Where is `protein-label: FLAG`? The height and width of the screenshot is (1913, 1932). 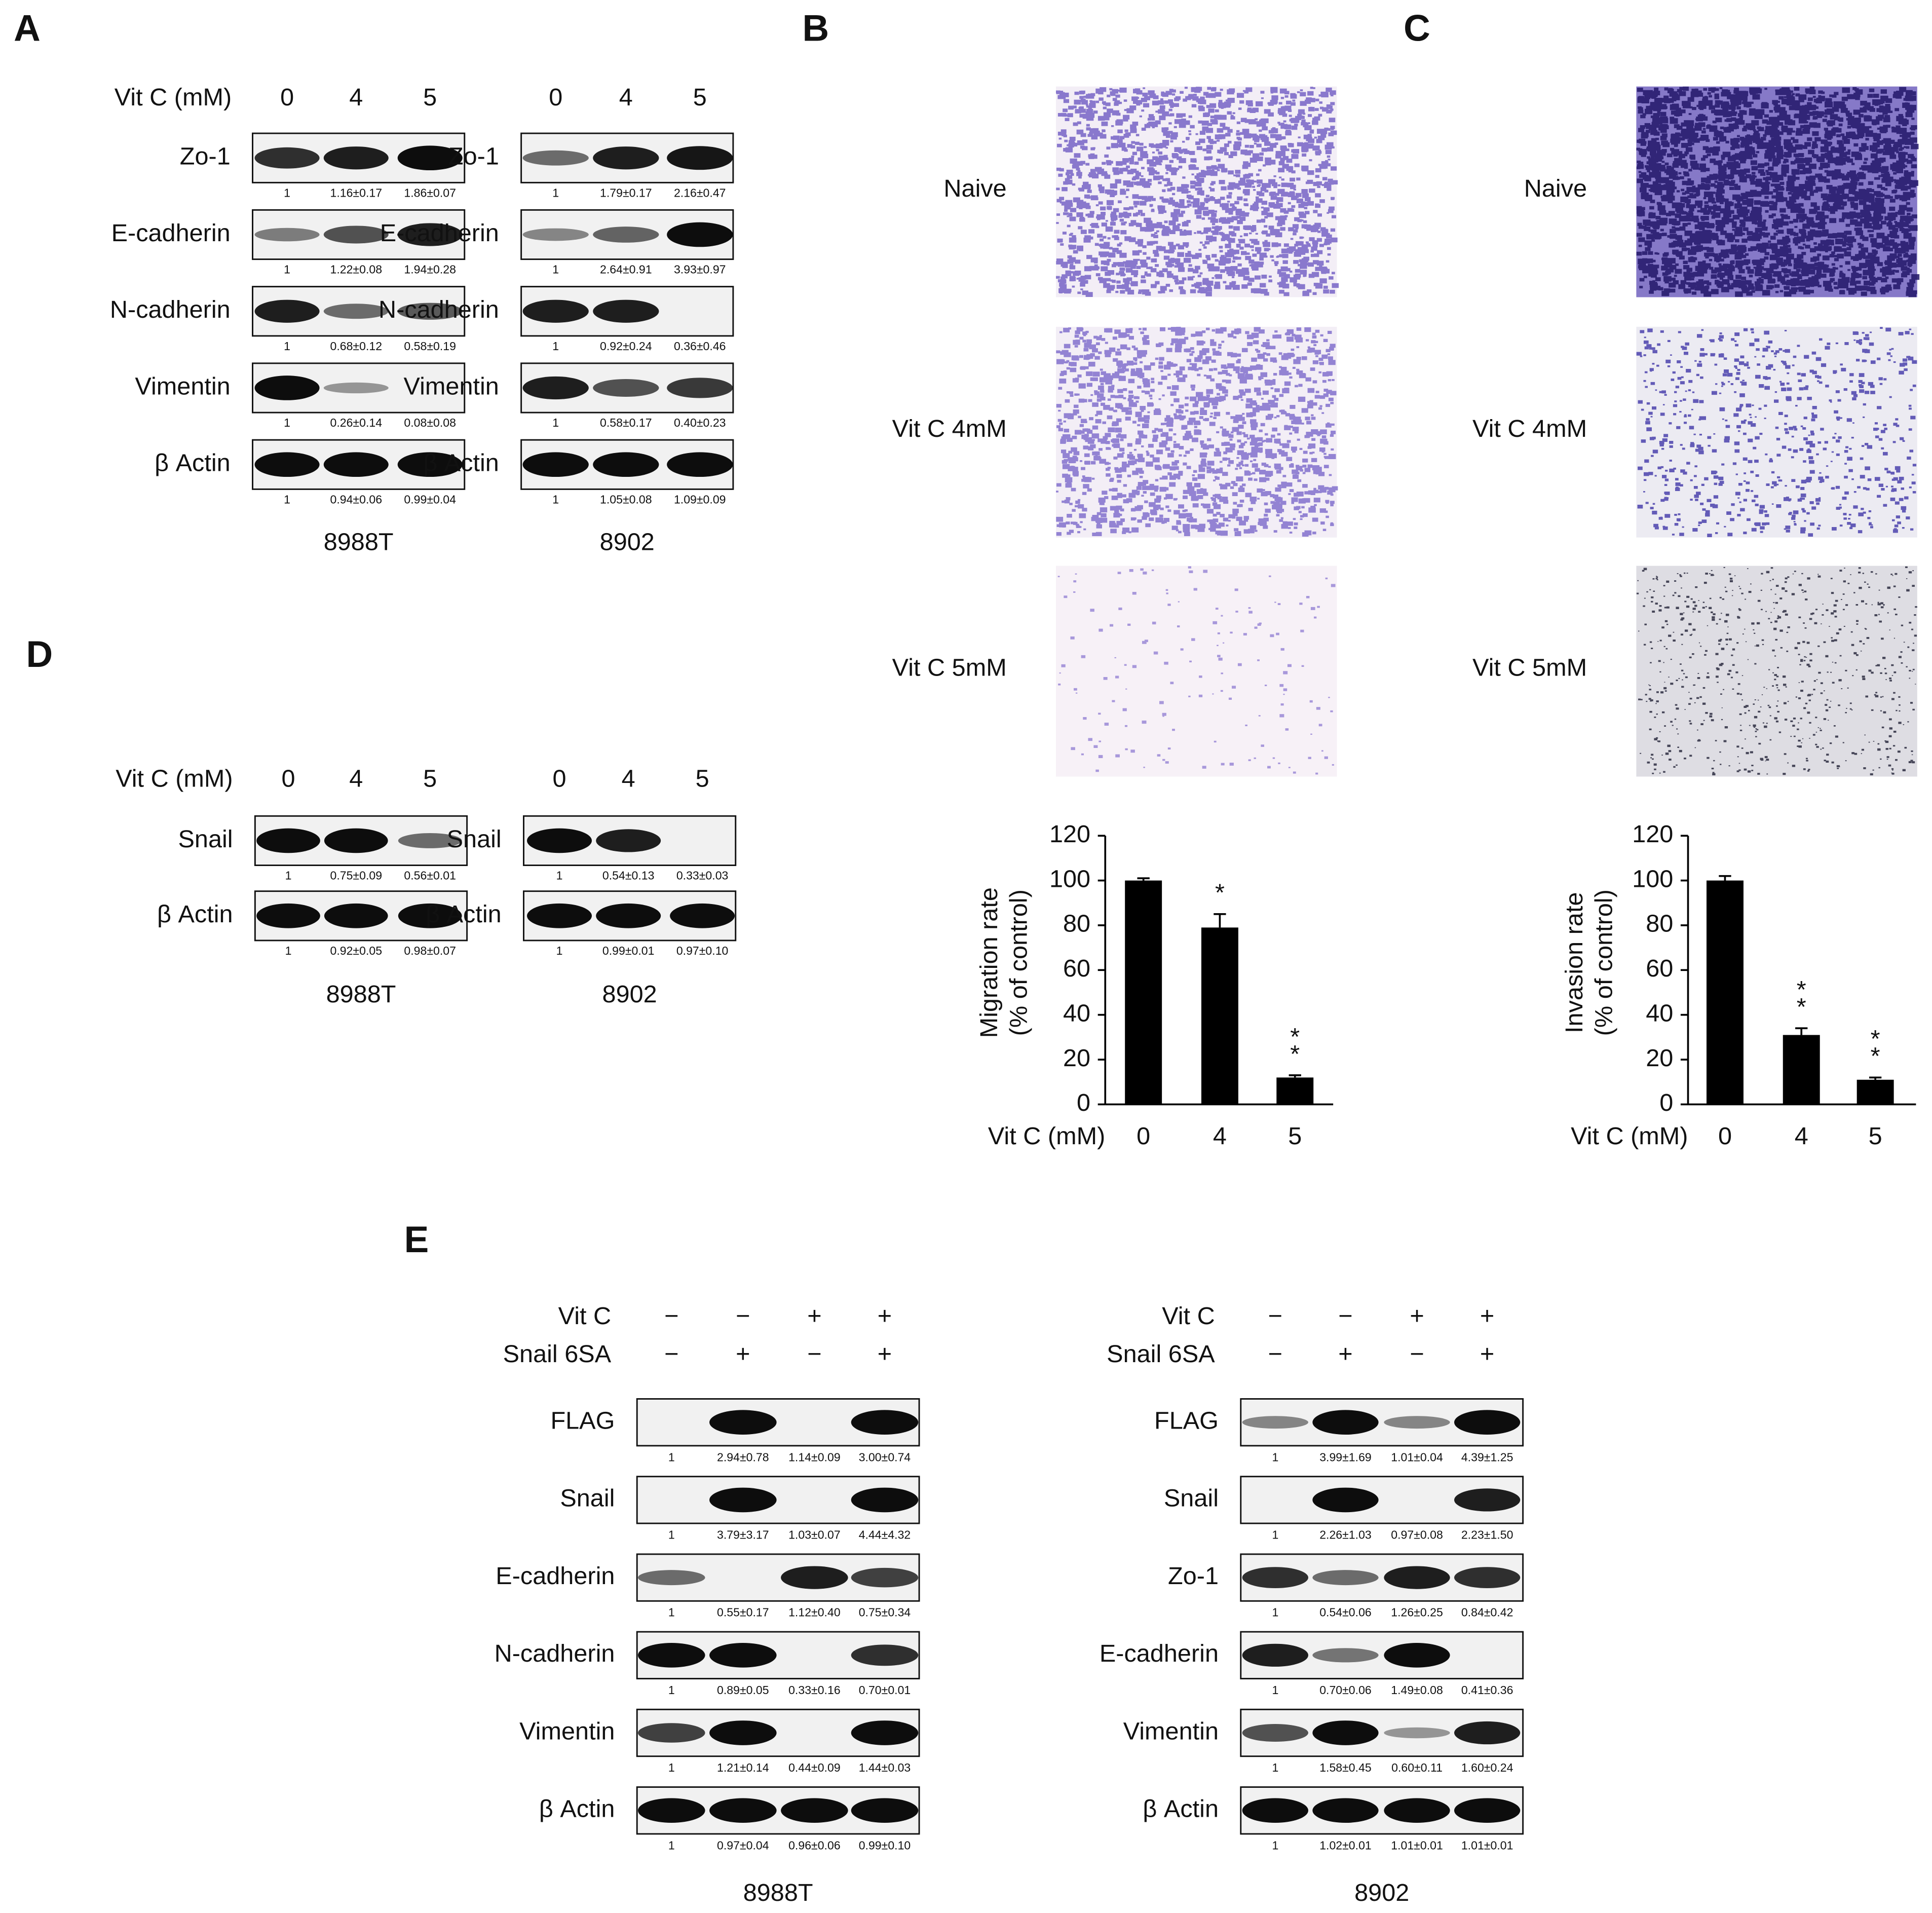
protein-label: FLAG is located at coordinates (1186, 1421).